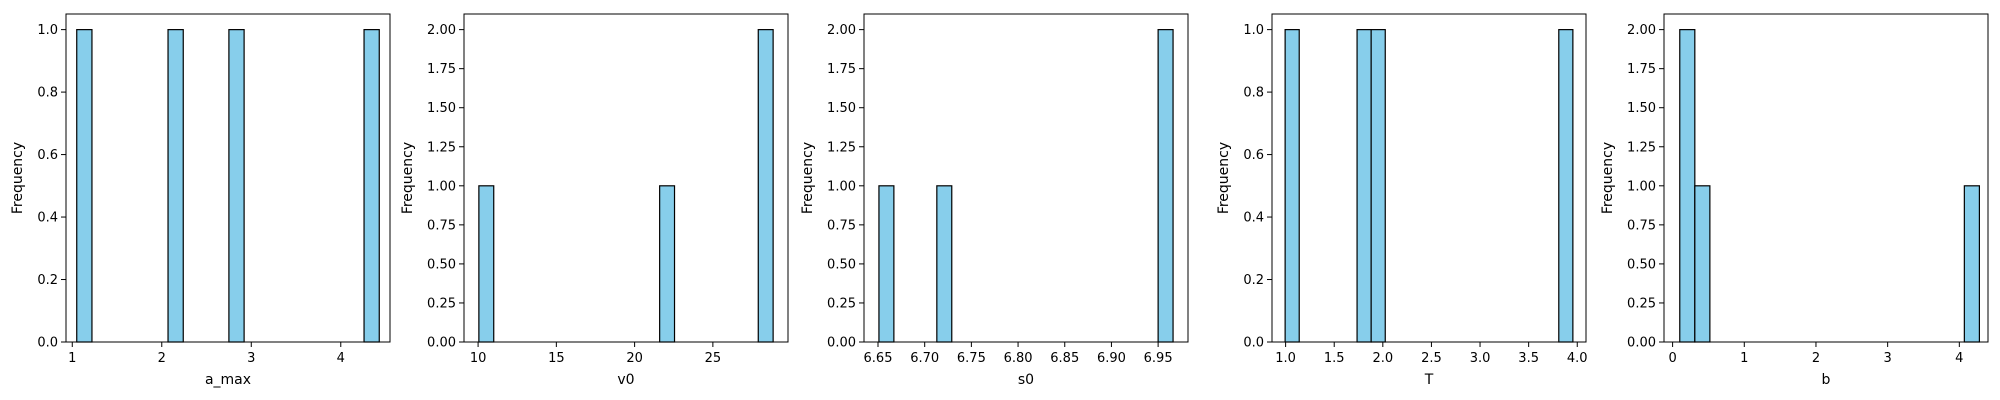 This screenshot has height=400, width=2000. Describe the element at coordinates (556, 358) in the screenshot. I see `x-tick-label: 15` at that location.